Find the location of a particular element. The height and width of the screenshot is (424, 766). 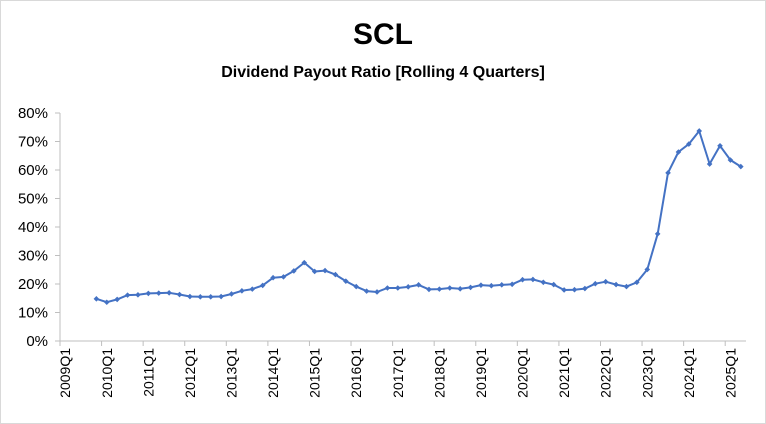

x-tick-label: 2016Q1 is located at coordinates (356, 373).